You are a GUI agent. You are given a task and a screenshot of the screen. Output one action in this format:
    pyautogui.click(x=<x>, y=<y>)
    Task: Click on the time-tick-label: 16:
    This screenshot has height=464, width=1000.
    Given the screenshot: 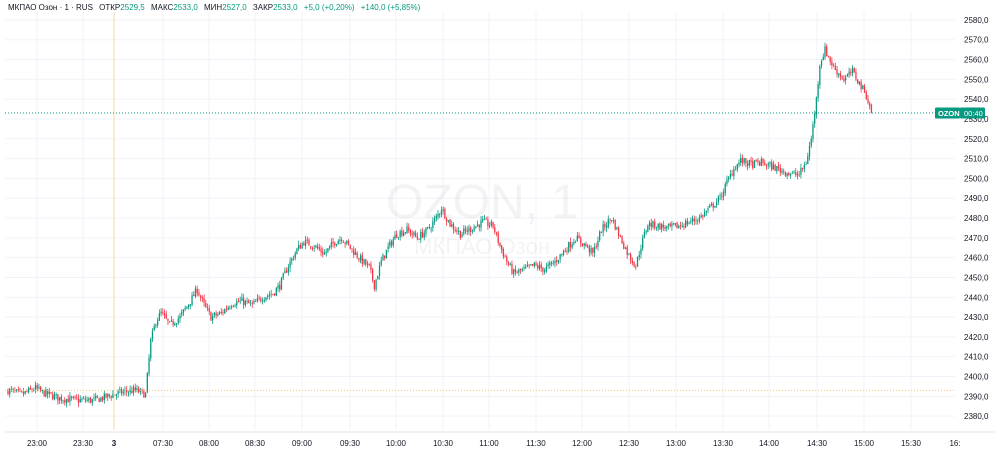 What is the action you would take?
    pyautogui.click(x=954, y=443)
    